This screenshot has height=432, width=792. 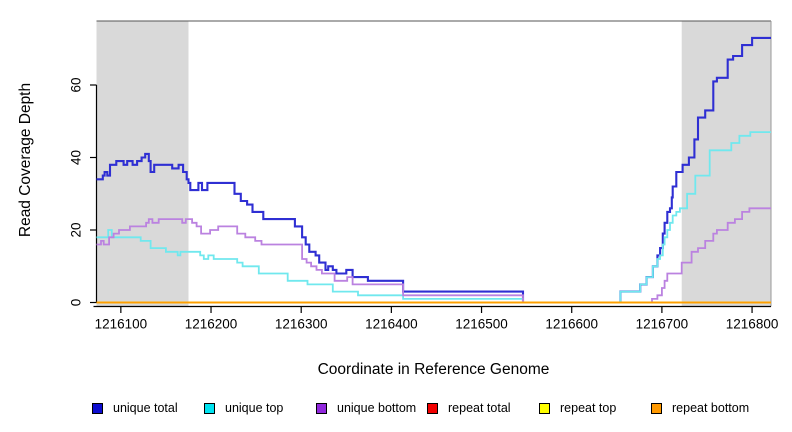 I want to click on x-tick-label: 1216700, so click(x=662, y=324).